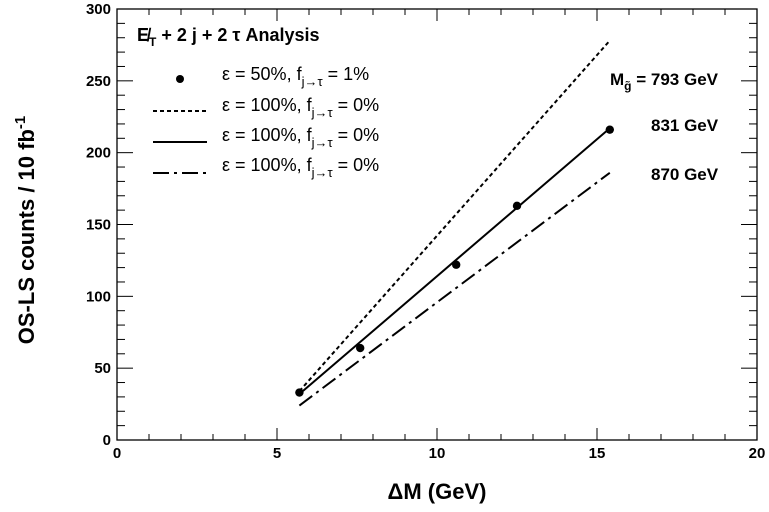 This screenshot has height=512, width=769. Describe the element at coordinates (107, 440) in the screenshot. I see `y-tick-label: 0` at that location.